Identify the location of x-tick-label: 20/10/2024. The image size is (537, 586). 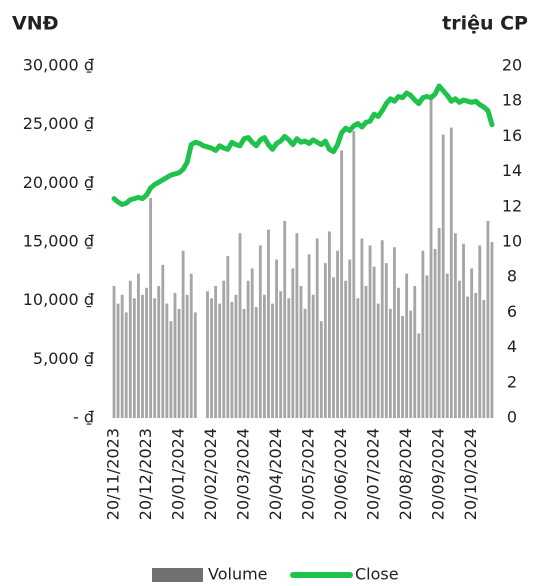
(470, 474).